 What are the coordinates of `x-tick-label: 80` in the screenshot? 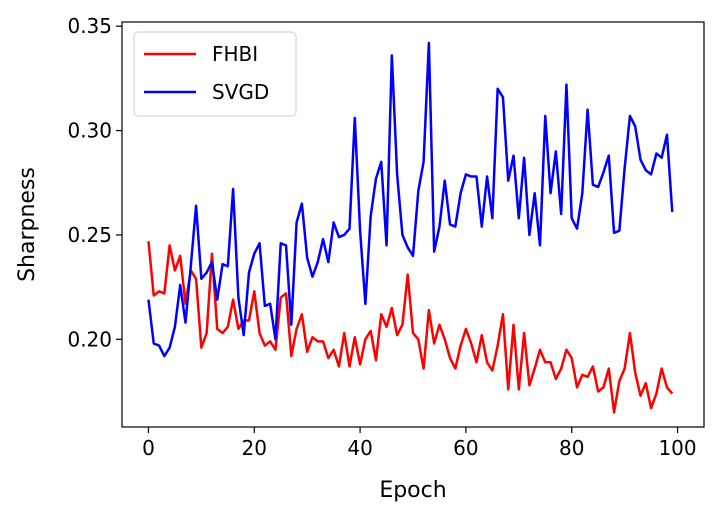 It's located at (571, 448).